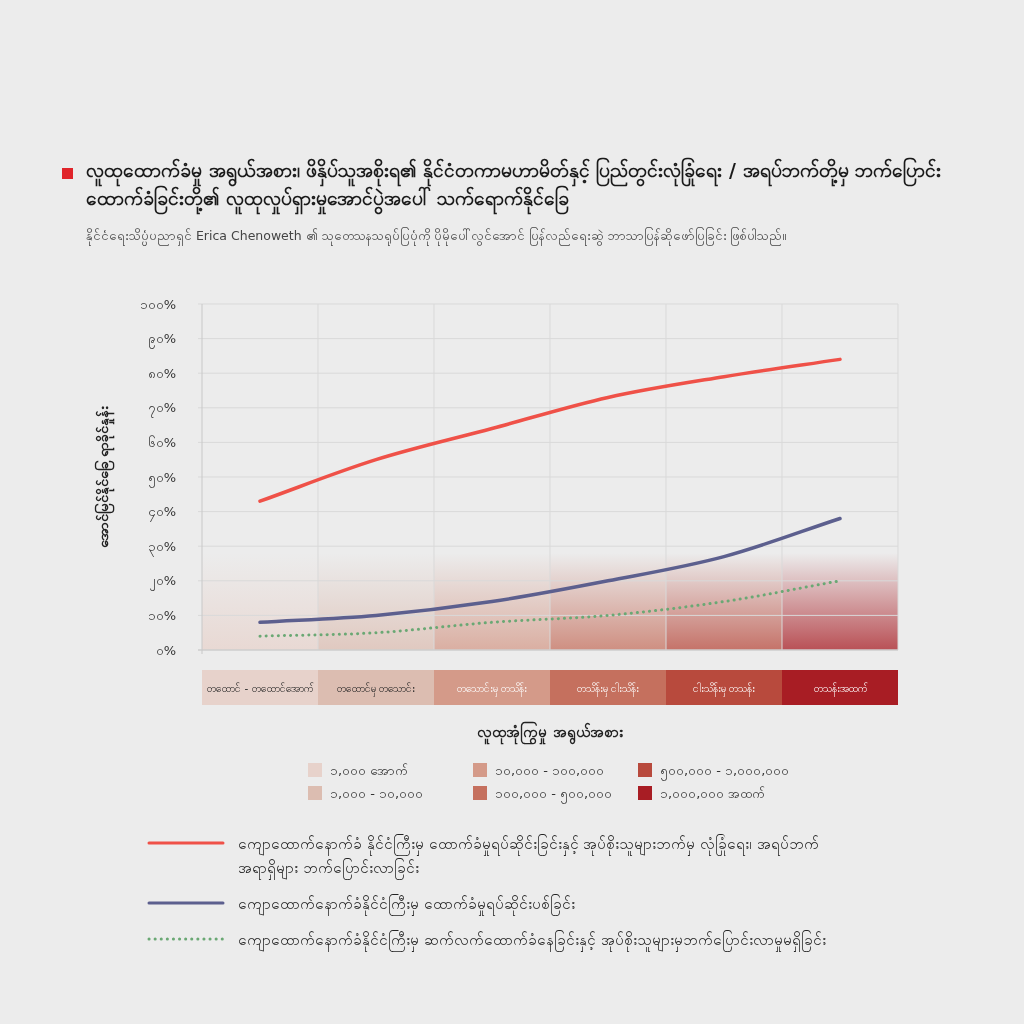  What do you see at coordinates (437, 237) in the screenshot?
I see `chart-subtitle: နိုင်ငံရေးသိပ္ပံပညာရှင် Erica Chenoweth ၏ သုတေသနသရုပ်ပြပုံကို ပိုမိုပေါ်လွင်အောင် ပြန်လည်ရေးဆွဲ ဘာသာပြန်ဆိုဖော်ပြခြင်း ဖြစ်ပါသည်။` at bounding box center [437, 237].